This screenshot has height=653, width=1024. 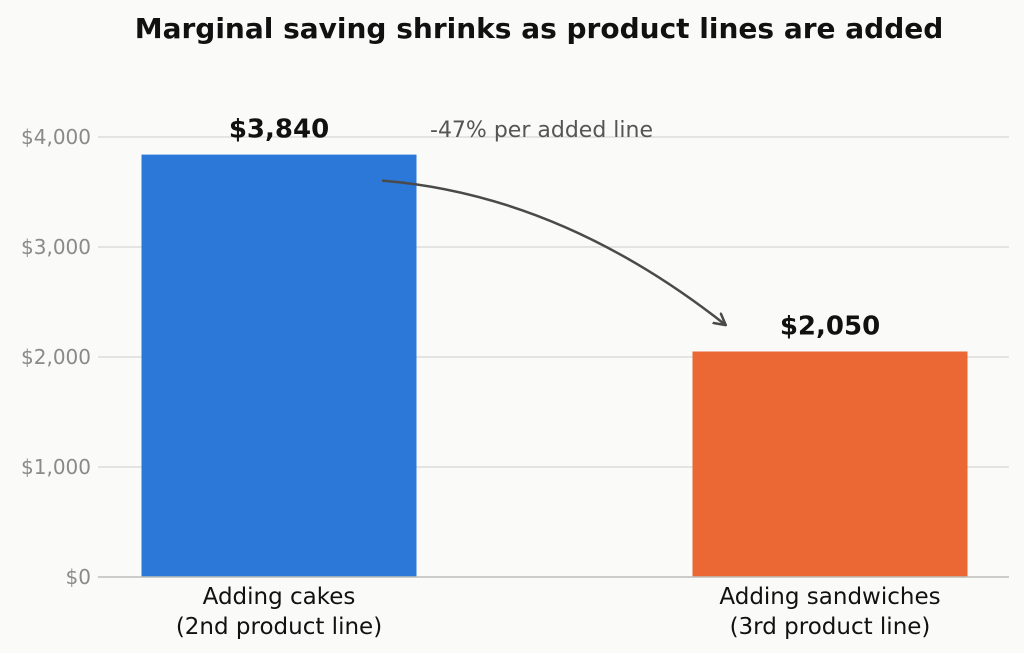 What do you see at coordinates (541, 130) in the screenshot?
I see `annotation-text: -47% per added line` at bounding box center [541, 130].